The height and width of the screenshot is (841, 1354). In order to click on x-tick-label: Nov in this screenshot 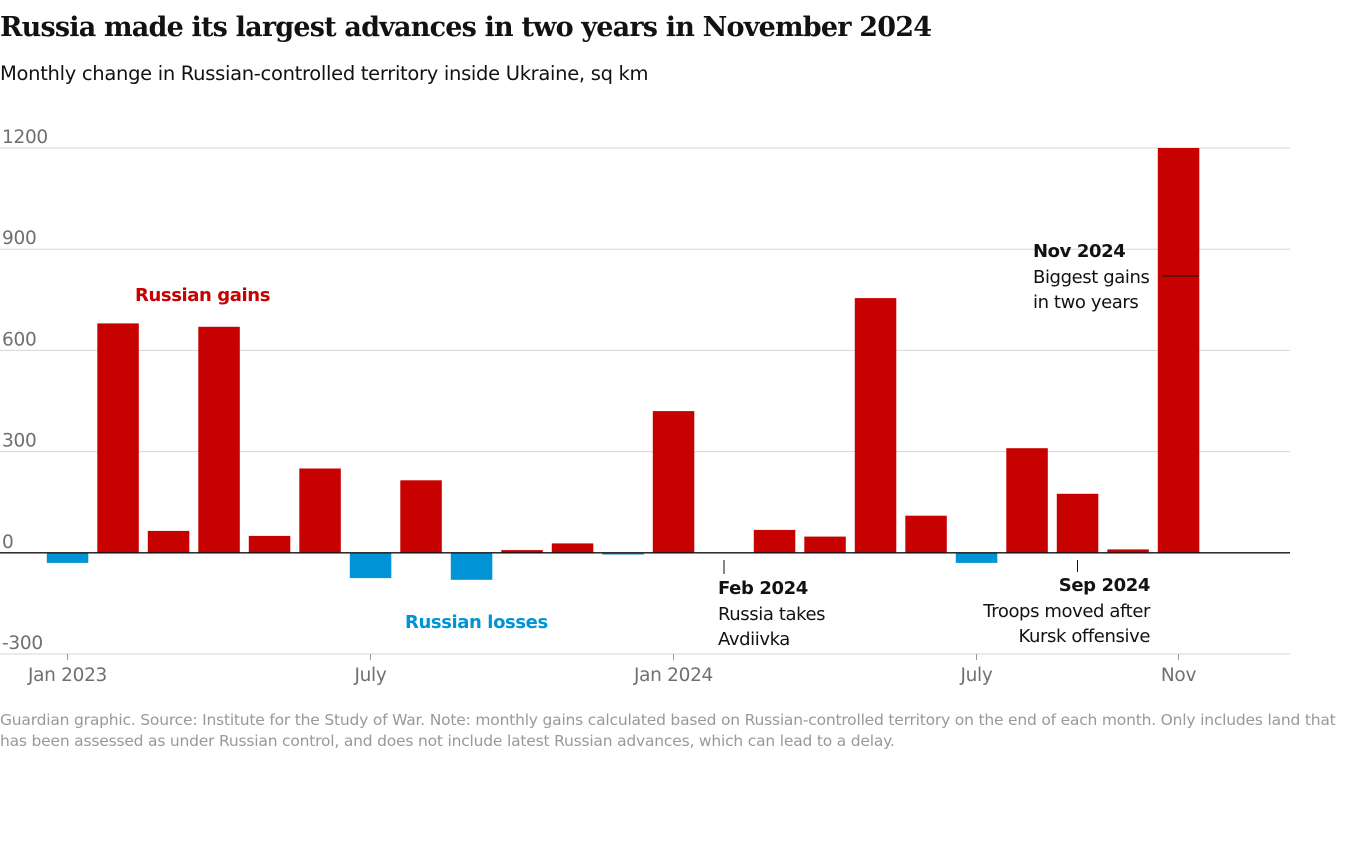, I will do `click(1179, 675)`.